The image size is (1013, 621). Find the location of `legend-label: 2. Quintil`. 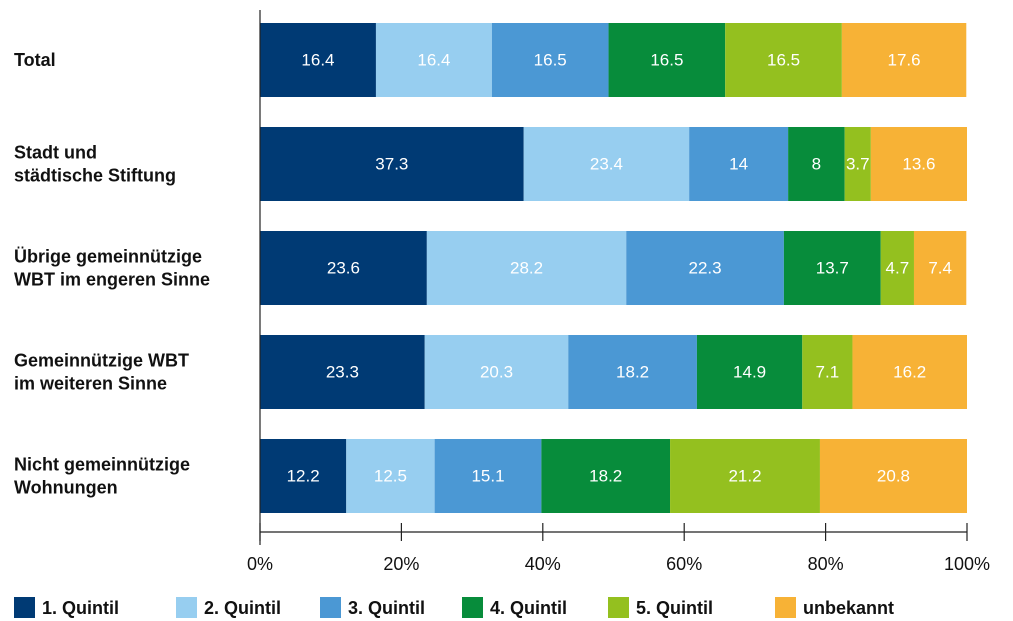

legend-label: 2. Quintil is located at coordinates (242, 608).